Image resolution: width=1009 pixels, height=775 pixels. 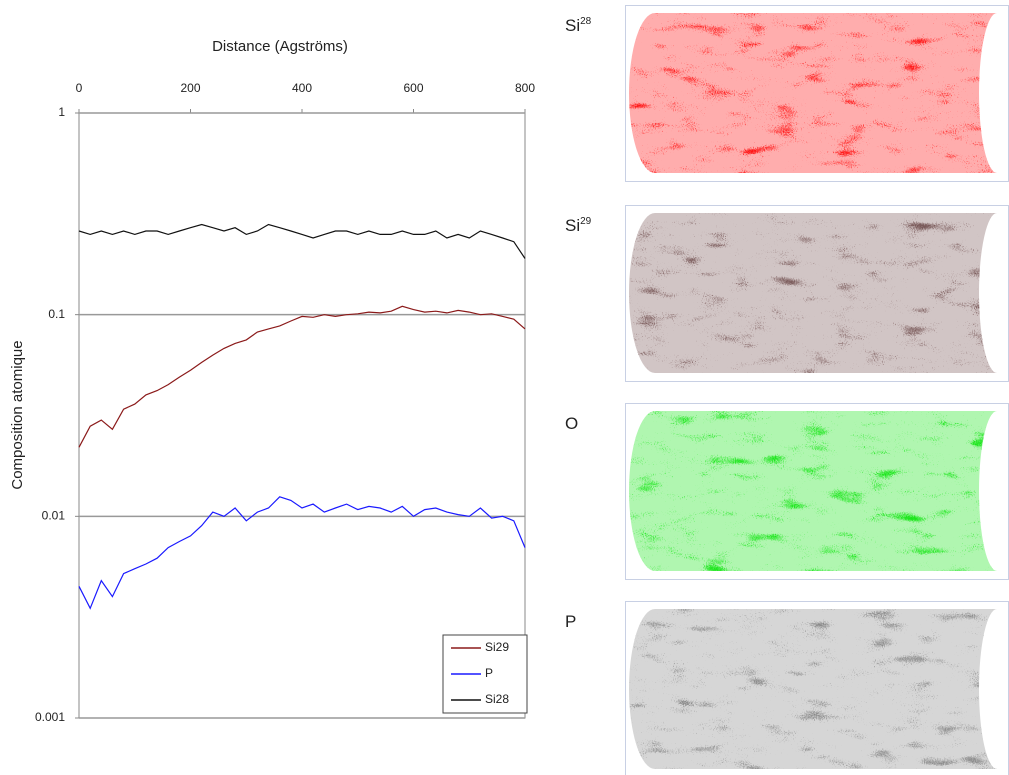 I want to click on legend-label: P, so click(x=489, y=673).